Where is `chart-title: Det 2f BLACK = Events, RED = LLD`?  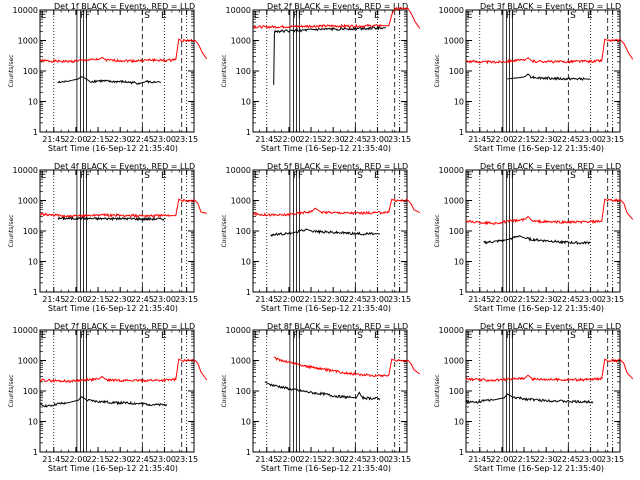 chart-title: Det 2f BLACK = Events, RED = LLD is located at coordinates (337, 6).